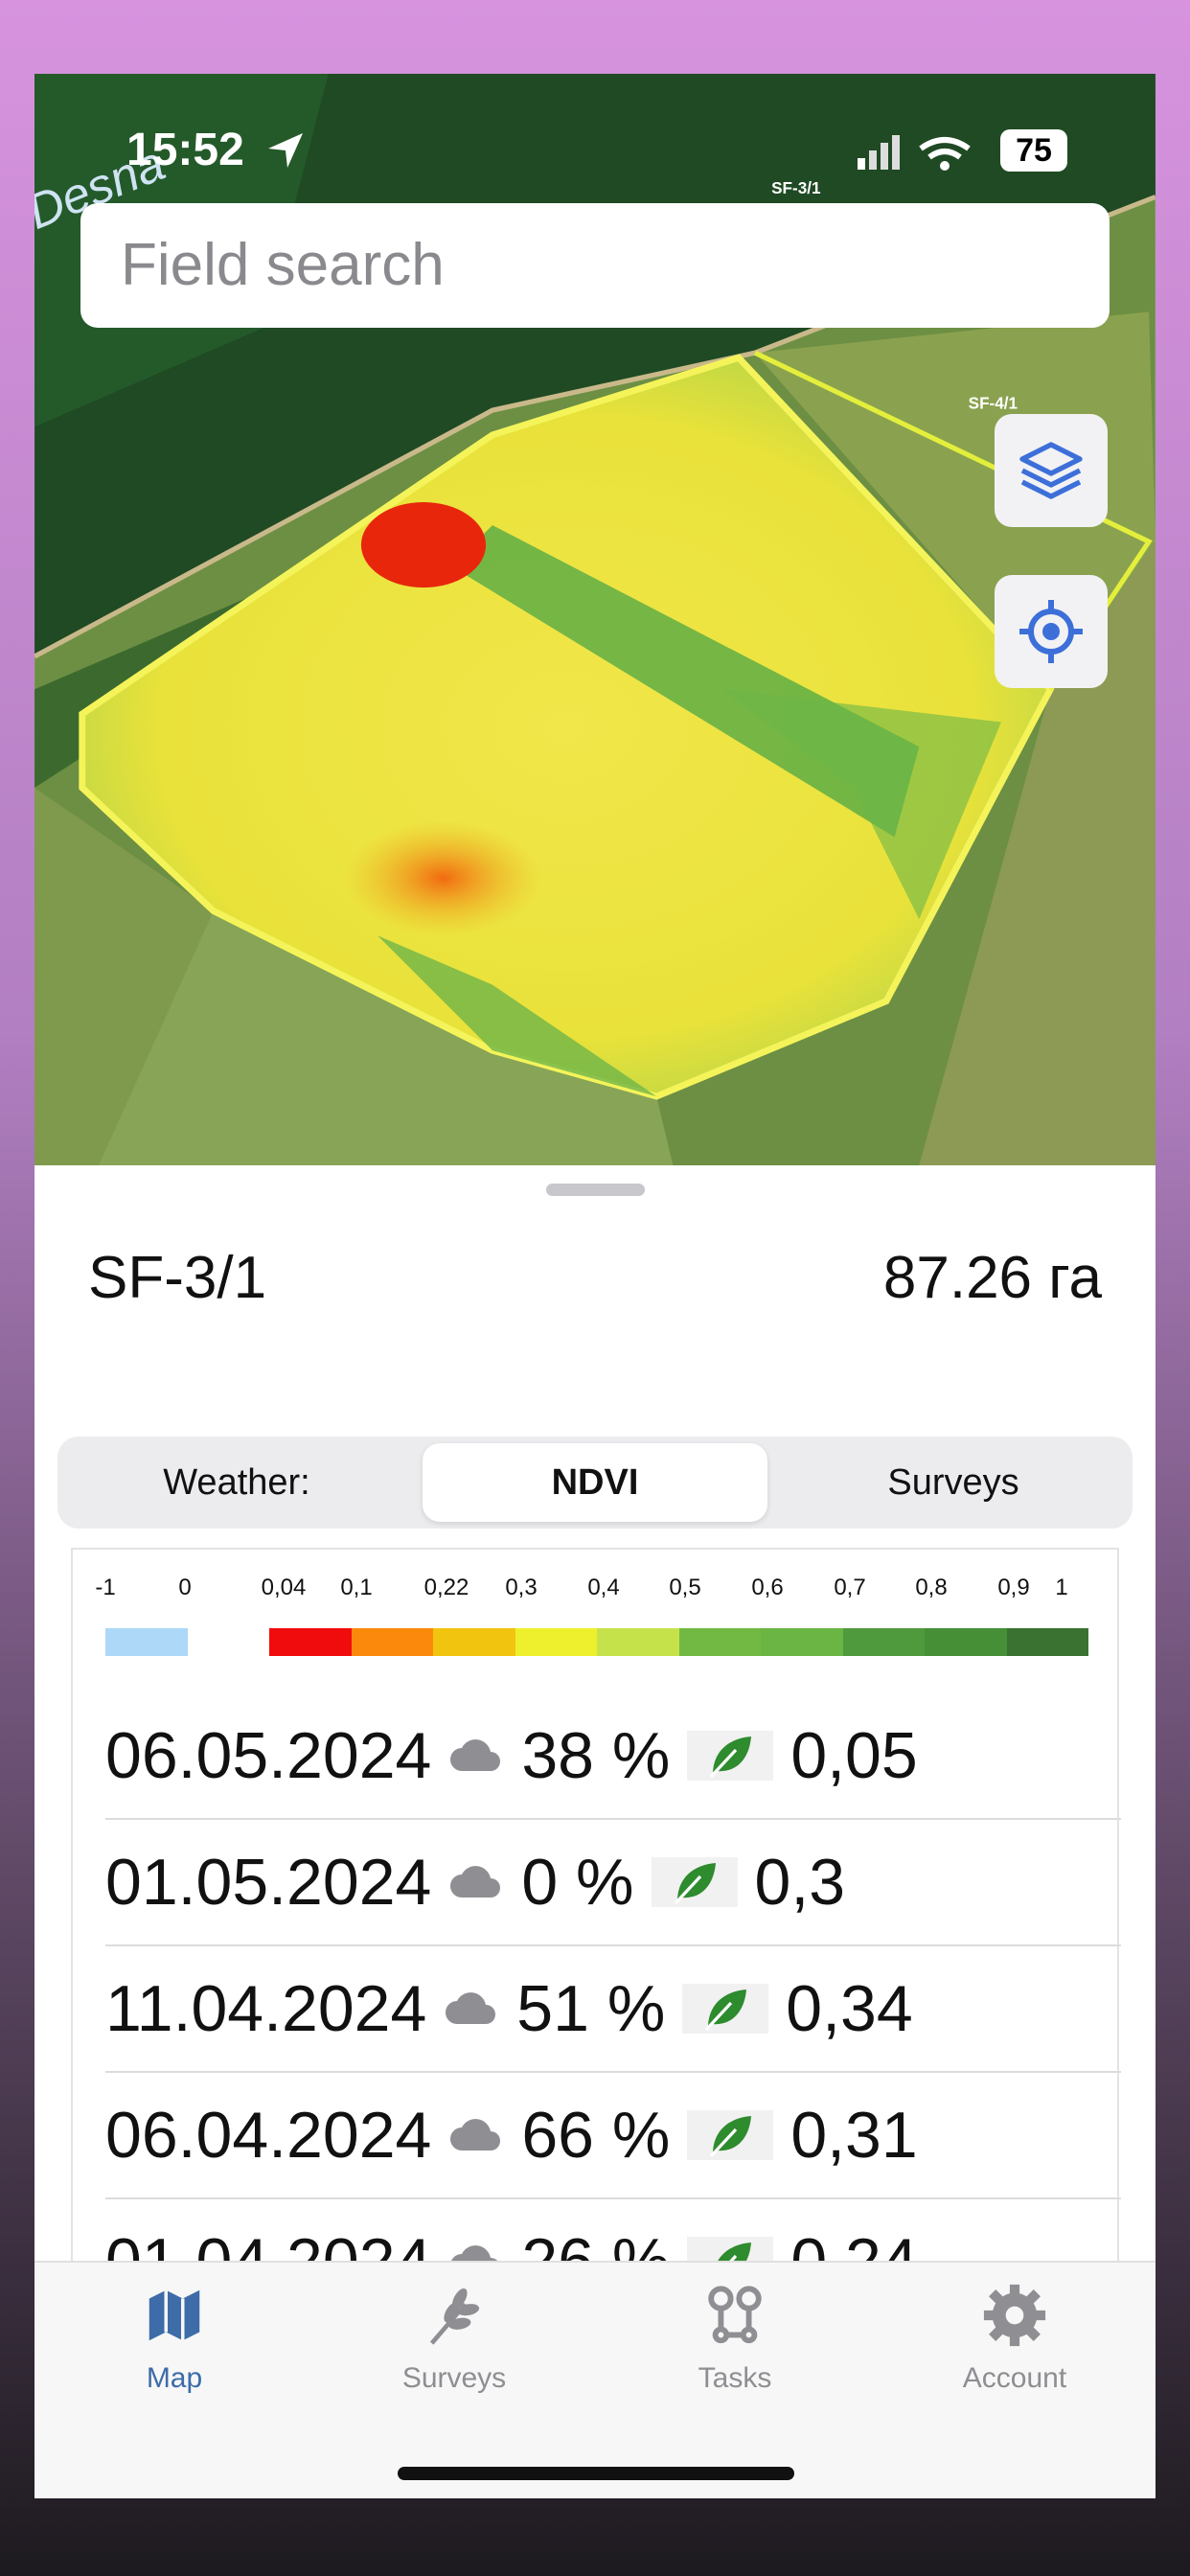 The height and width of the screenshot is (2576, 1190). What do you see at coordinates (854, 2135) in the screenshot?
I see `ndvi-value: 0,31` at bounding box center [854, 2135].